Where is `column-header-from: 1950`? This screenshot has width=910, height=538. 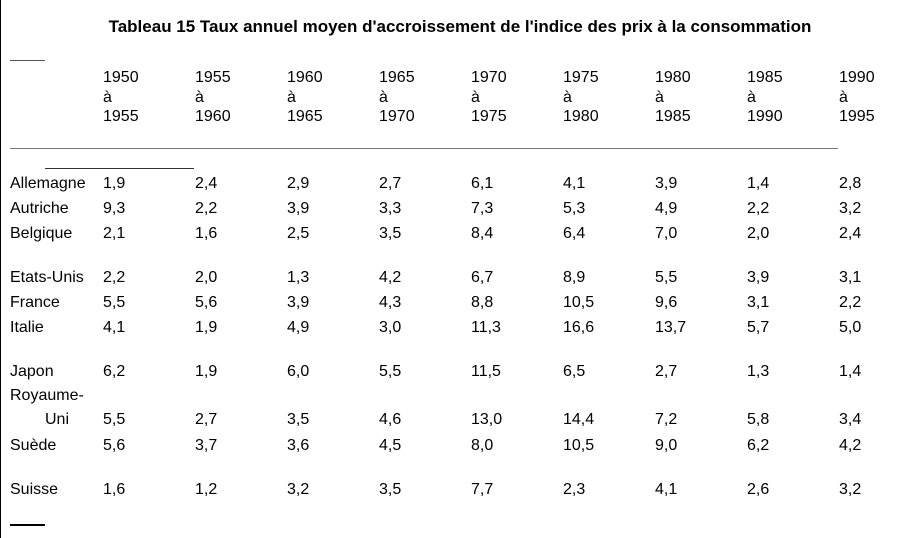
column-header-from: 1950 is located at coordinates (121, 77).